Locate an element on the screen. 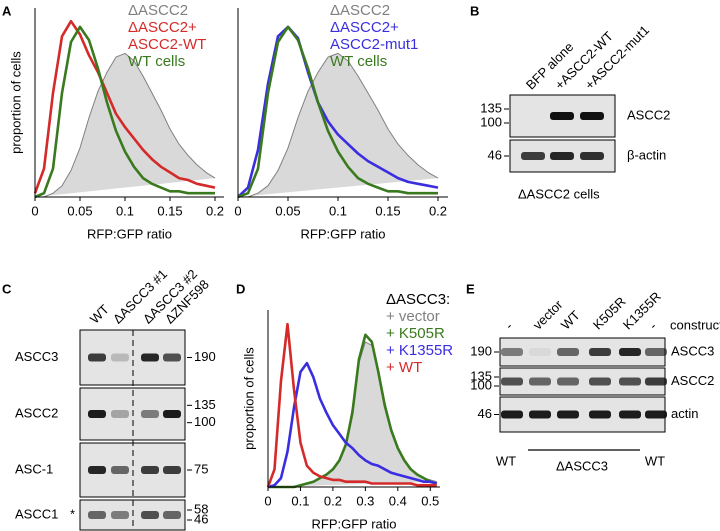  lane-label: K505R is located at coordinates (609, 313).